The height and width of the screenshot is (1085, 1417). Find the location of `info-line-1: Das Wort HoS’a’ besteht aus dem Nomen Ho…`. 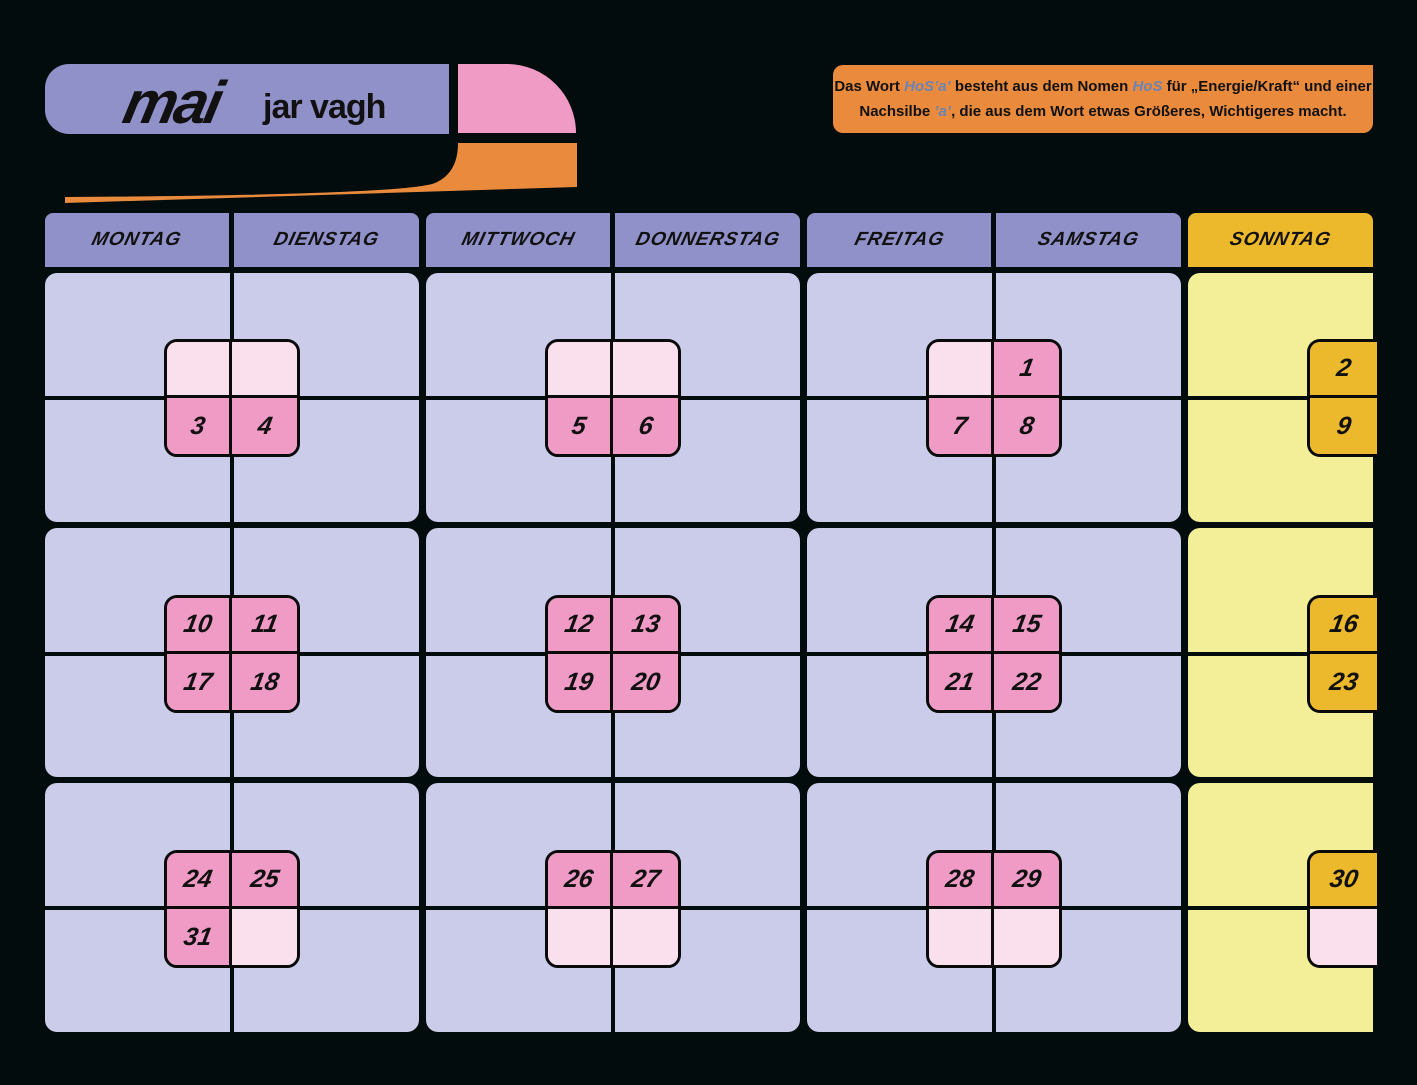

info-line-1: Das Wort HoS’a’ besteht aus dem Nomen Ho… is located at coordinates (1103, 86).